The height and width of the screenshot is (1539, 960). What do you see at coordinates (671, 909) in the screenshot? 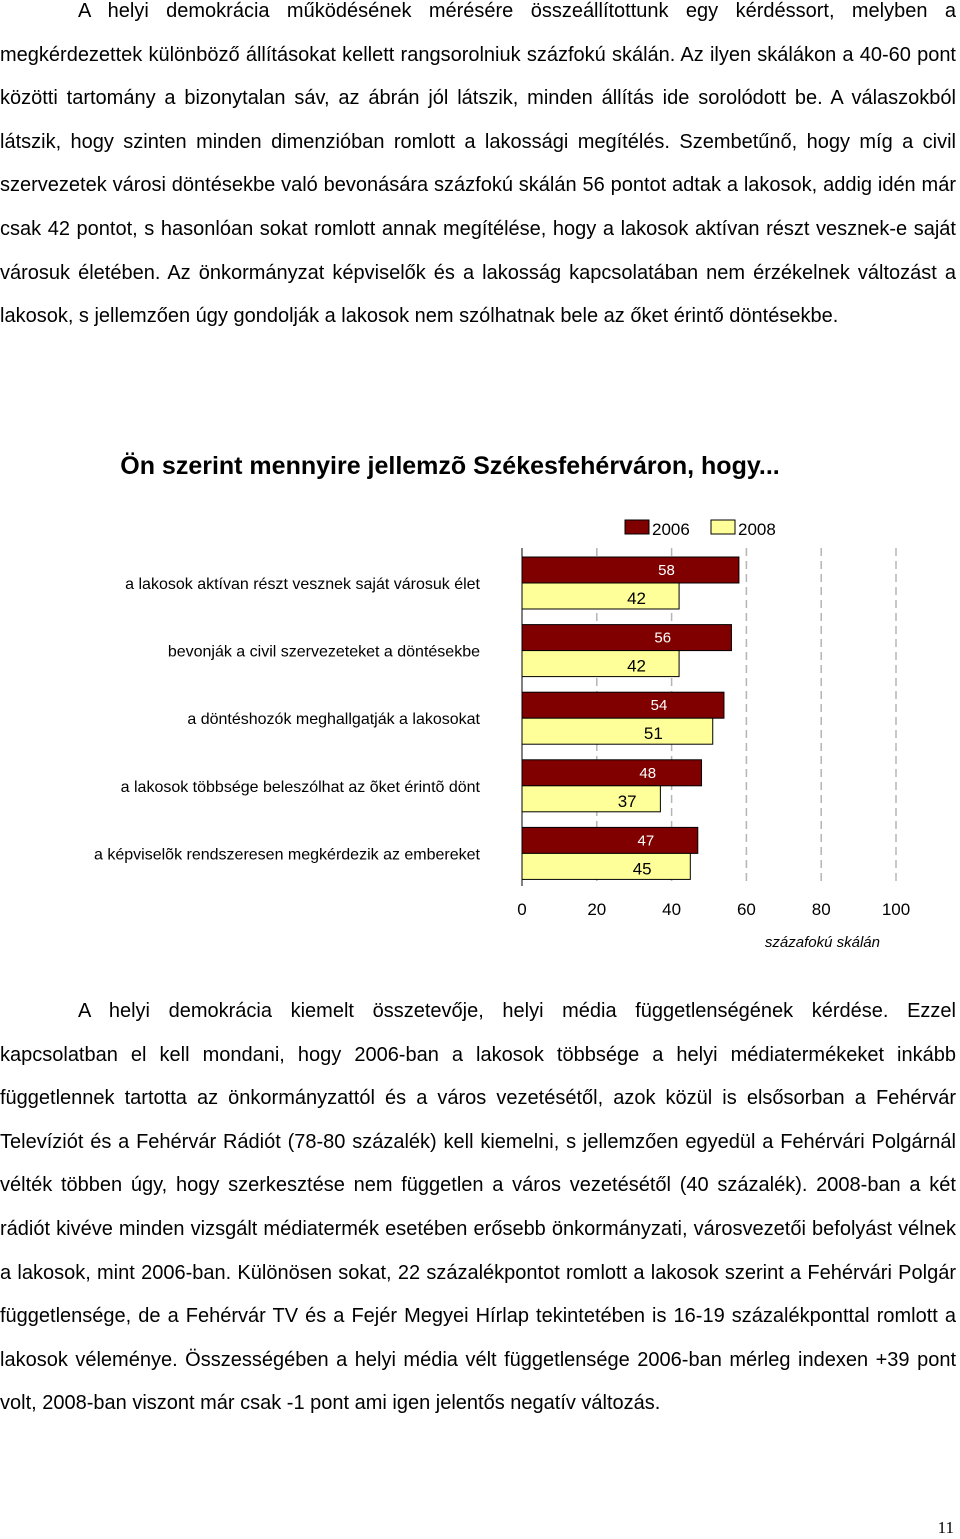
I see `x-tick-label: 40` at bounding box center [671, 909].